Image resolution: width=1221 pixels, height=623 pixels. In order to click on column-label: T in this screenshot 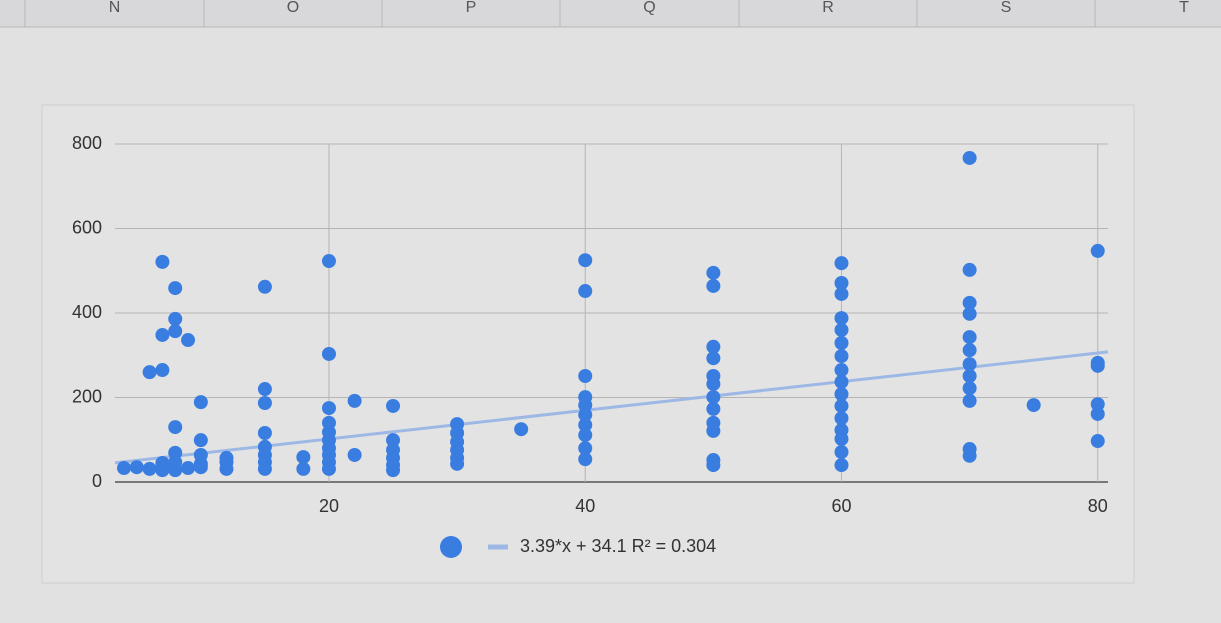, I will do `click(1184, 8)`.